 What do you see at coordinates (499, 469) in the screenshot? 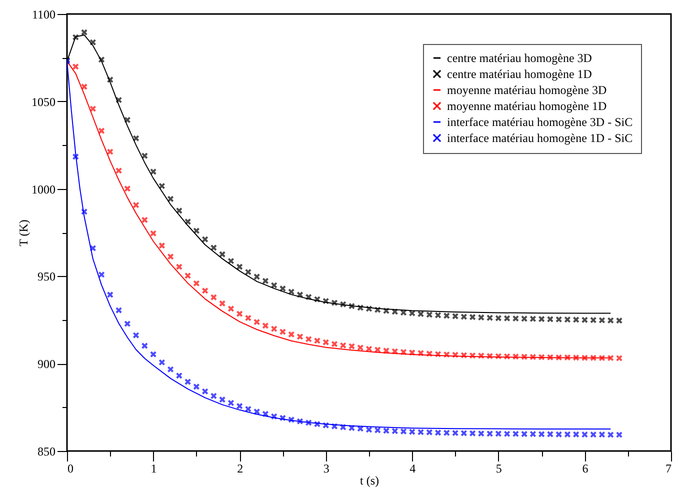
I see `x-tick-label: 5` at bounding box center [499, 469].